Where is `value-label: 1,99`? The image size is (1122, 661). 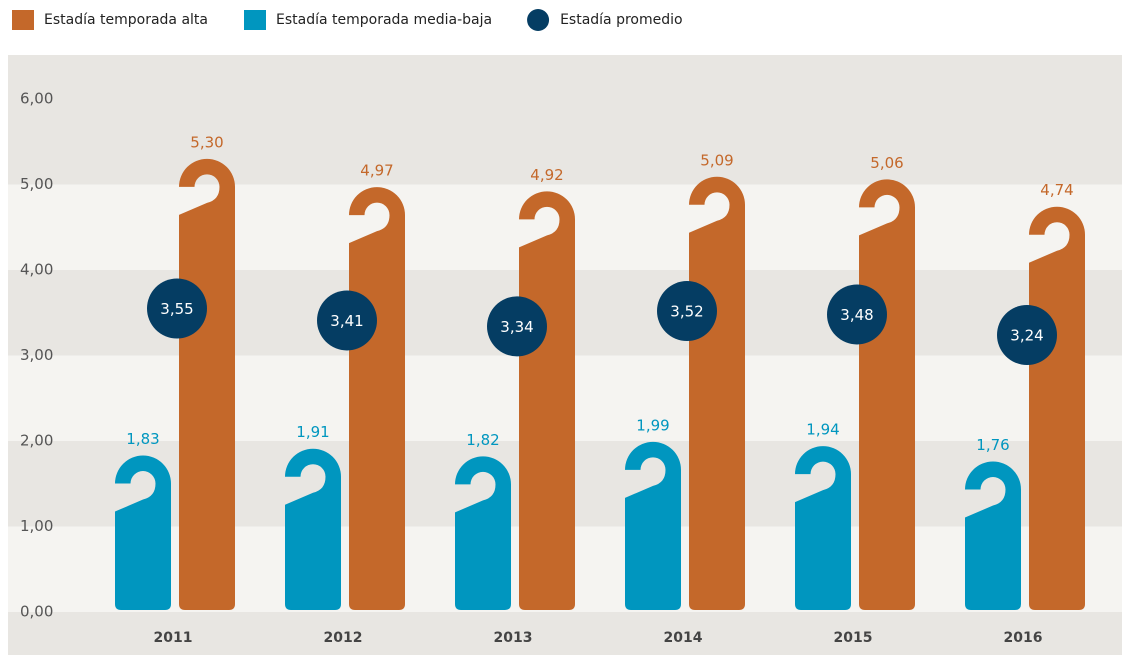 value-label: 1,99 is located at coordinates (652, 425).